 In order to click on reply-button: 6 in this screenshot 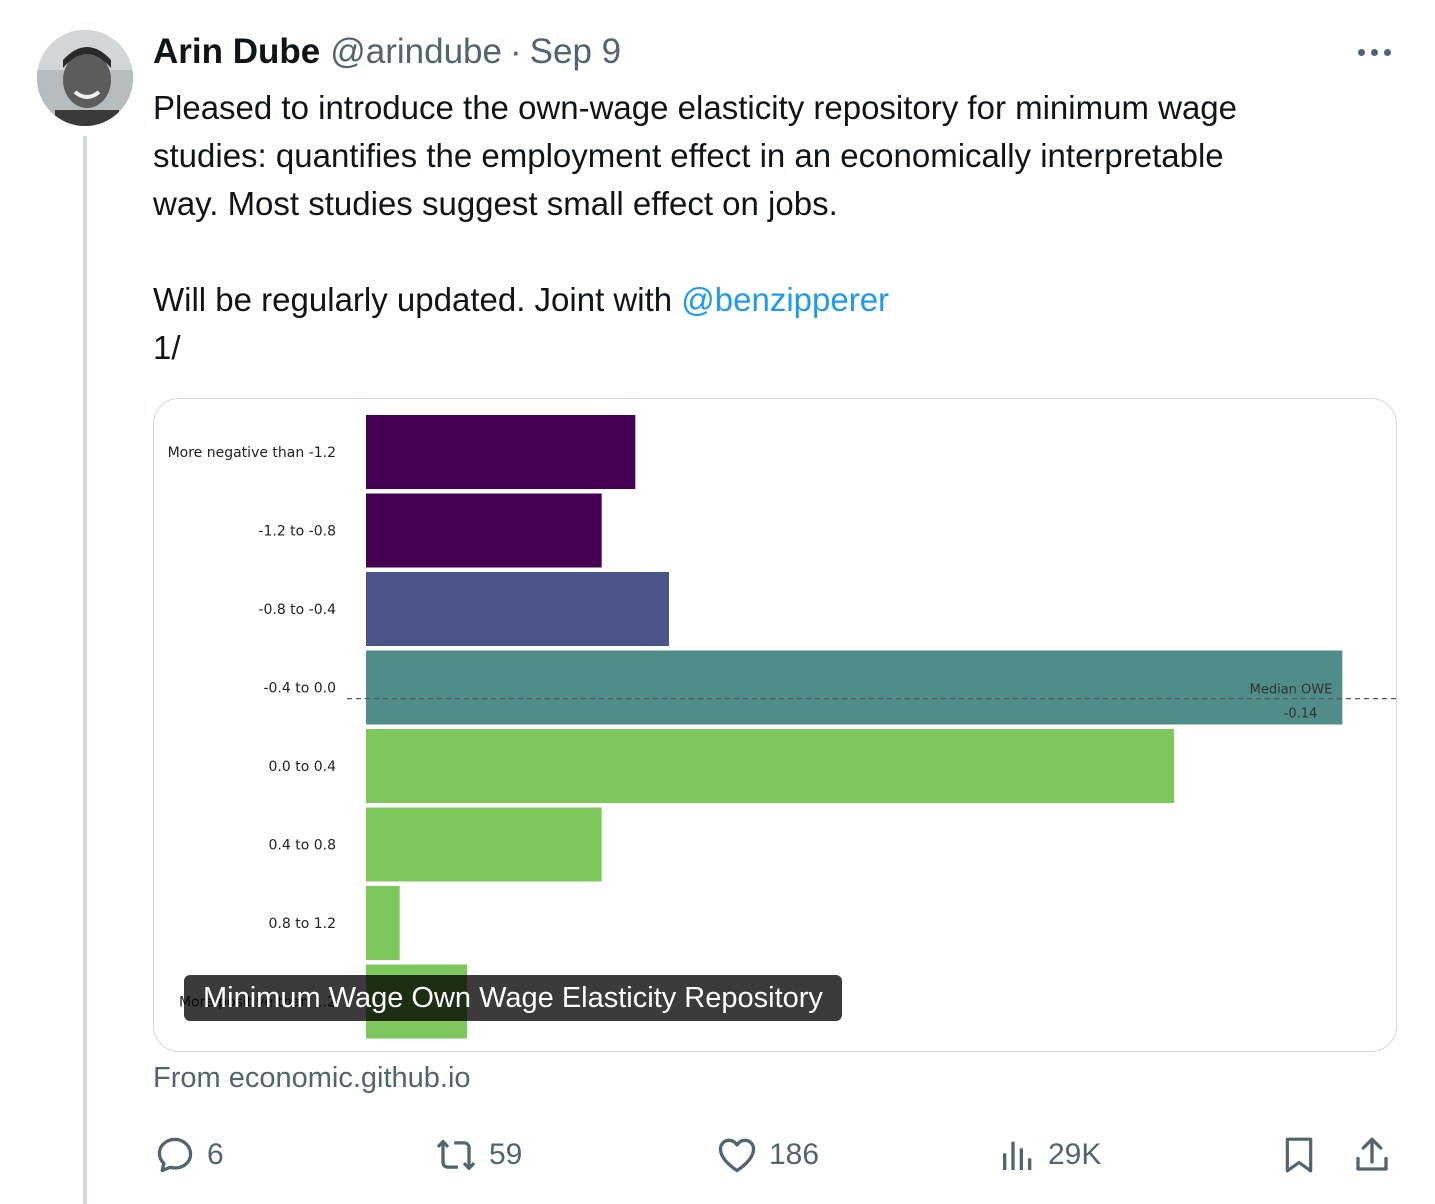, I will do `click(188, 1155)`.